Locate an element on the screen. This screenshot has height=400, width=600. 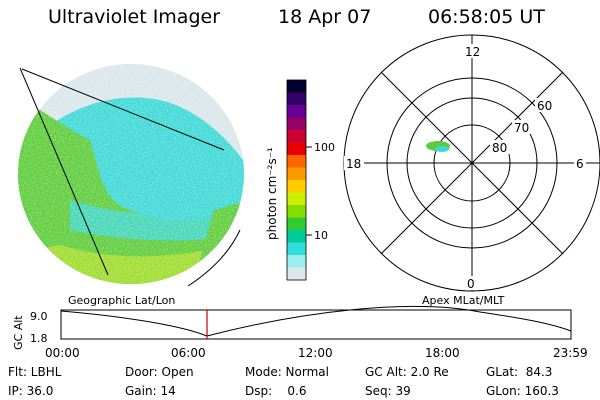
aurora-blob is located at coordinates (442, 149).